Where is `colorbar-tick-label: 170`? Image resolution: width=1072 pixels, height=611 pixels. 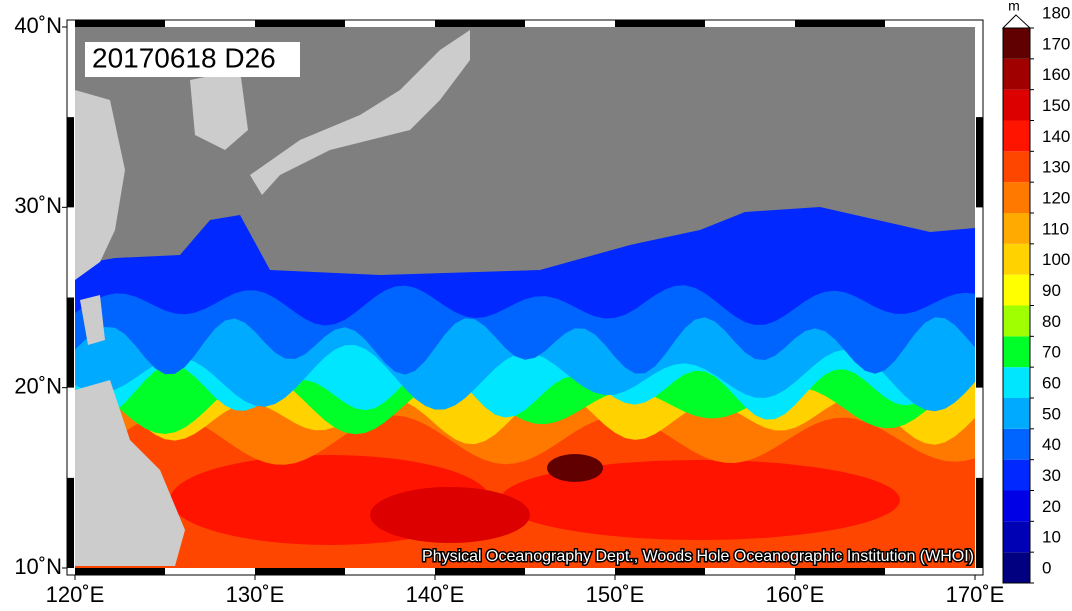
colorbar-tick-label: 170 is located at coordinates (1056, 43).